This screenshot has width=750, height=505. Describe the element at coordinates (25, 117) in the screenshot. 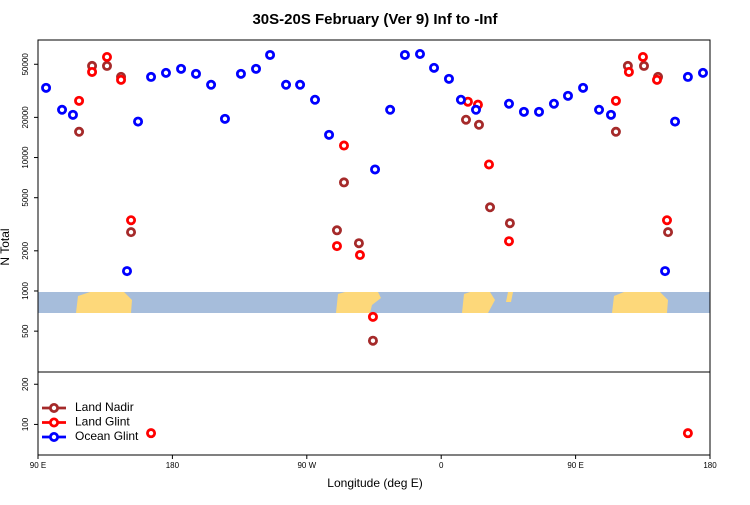

I see `y-tick-label: 20000` at that location.